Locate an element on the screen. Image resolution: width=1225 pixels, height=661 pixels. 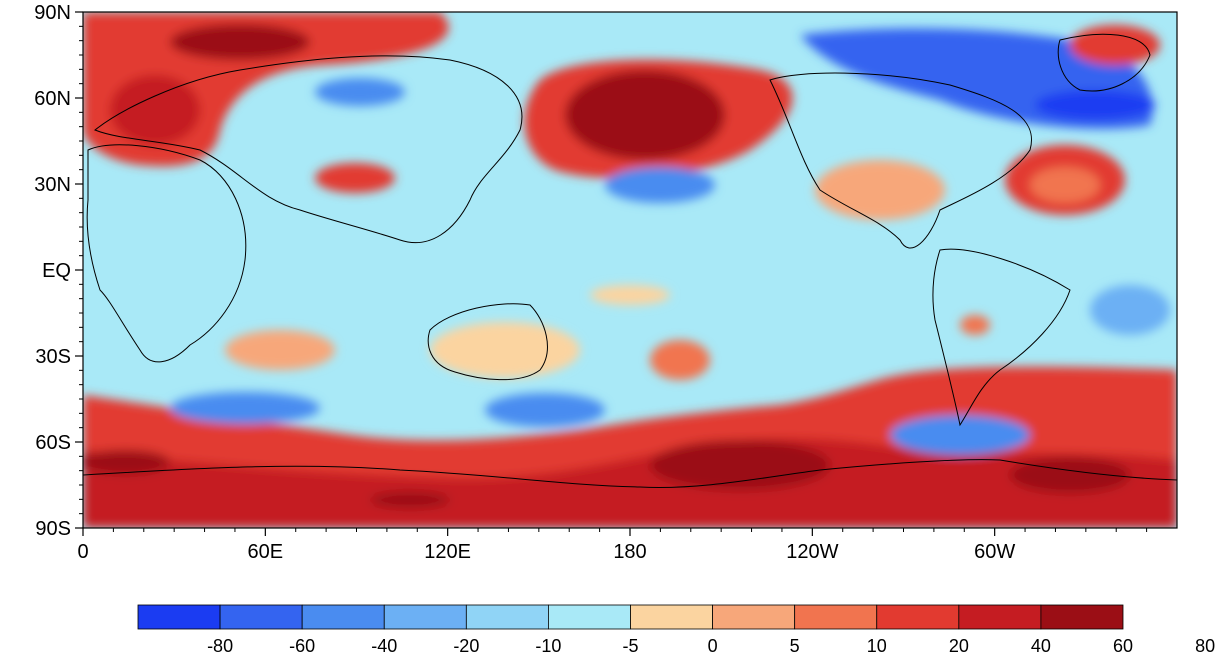
lon-tick-label: 120W is located at coordinates (812, 552).